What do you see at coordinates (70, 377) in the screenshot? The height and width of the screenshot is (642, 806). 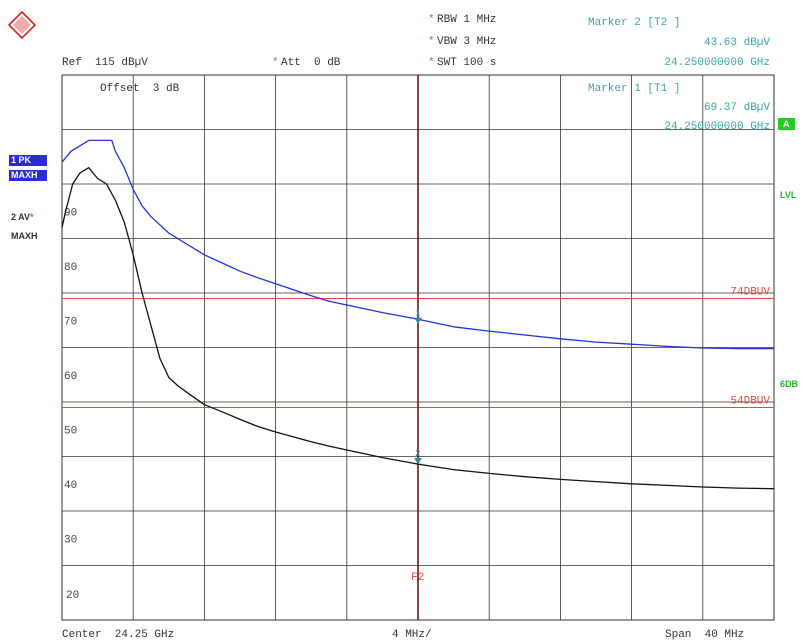 I see `y-tick-label: 60` at bounding box center [70, 377].